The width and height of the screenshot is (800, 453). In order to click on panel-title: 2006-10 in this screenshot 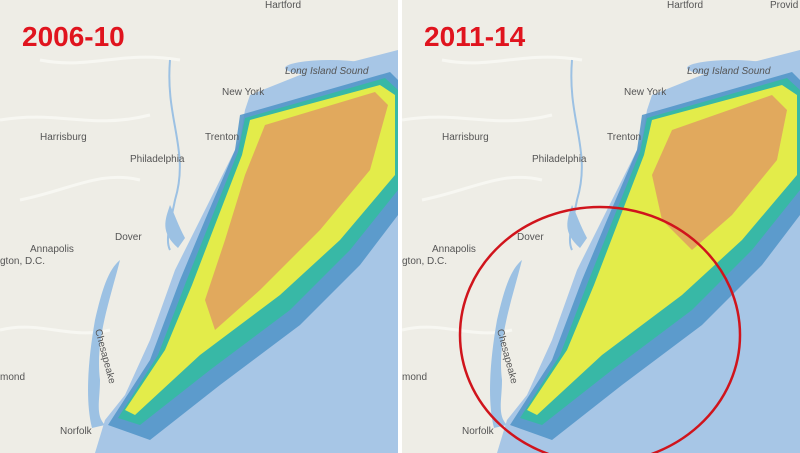, I will do `click(73, 36)`.